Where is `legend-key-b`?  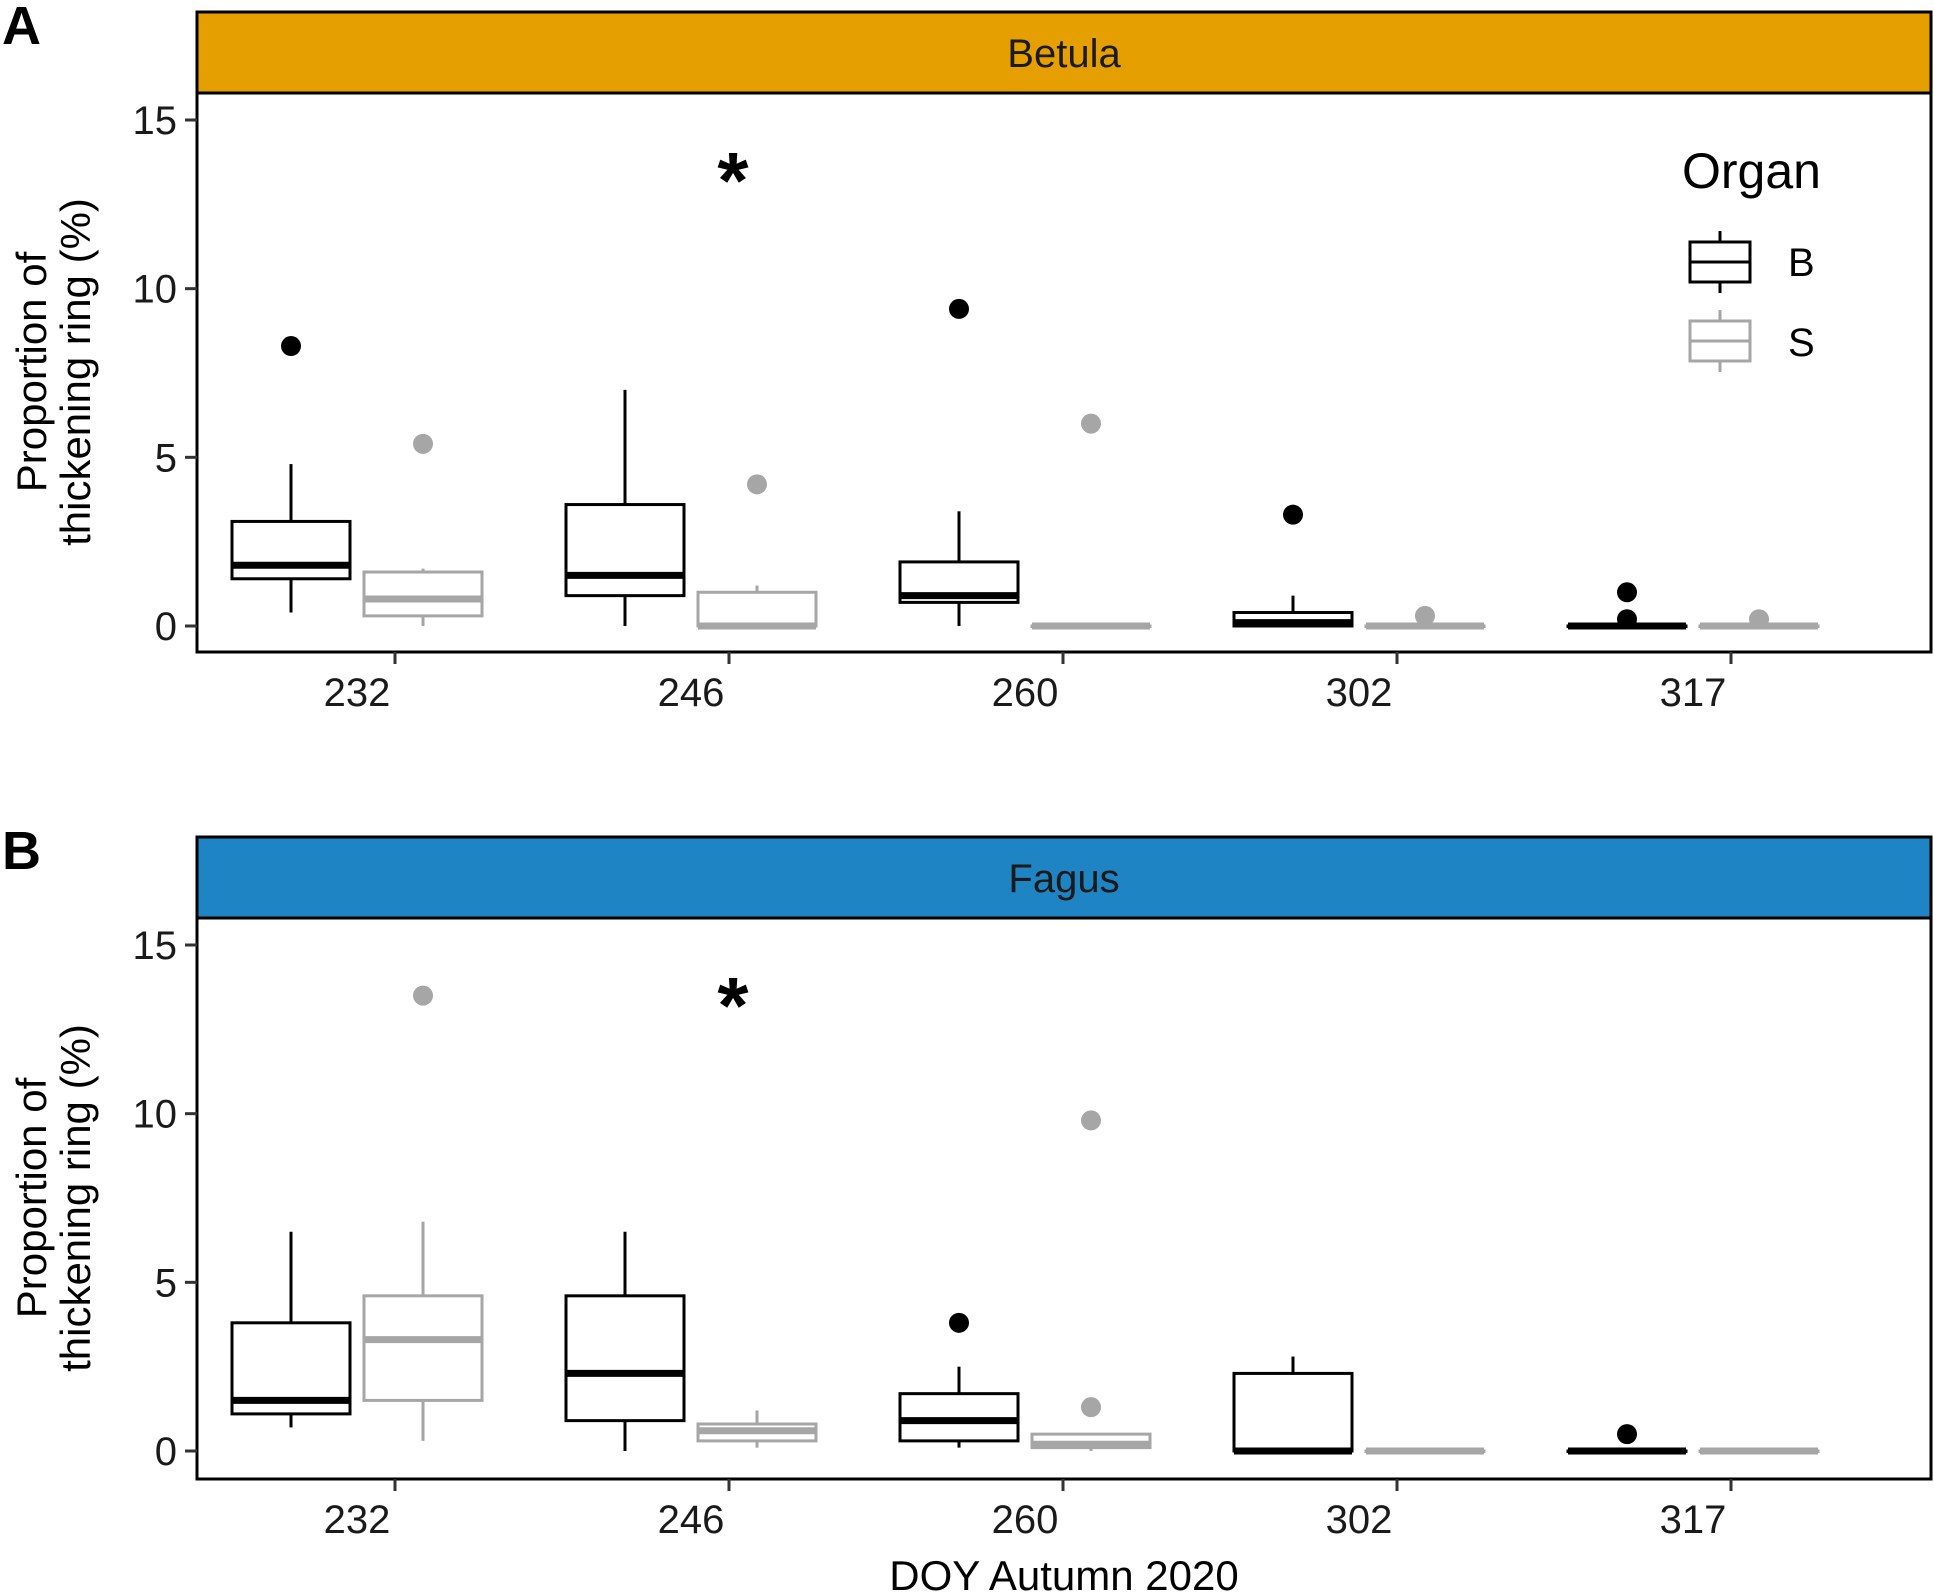
legend-key-b is located at coordinates (1720, 262).